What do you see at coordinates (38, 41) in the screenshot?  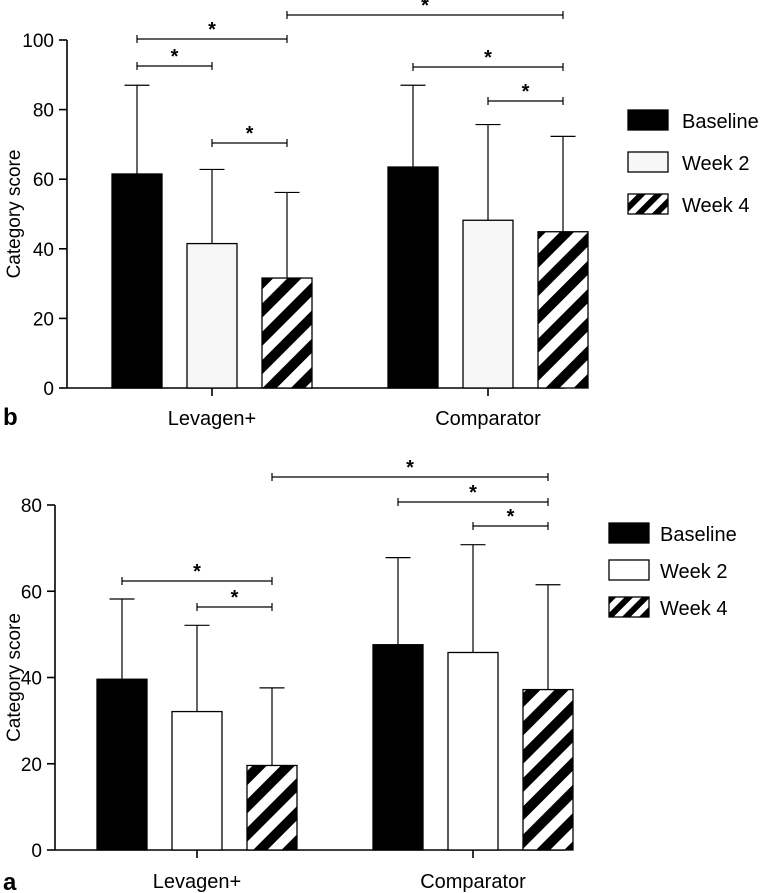 I see `y-tick-label: 100` at bounding box center [38, 41].